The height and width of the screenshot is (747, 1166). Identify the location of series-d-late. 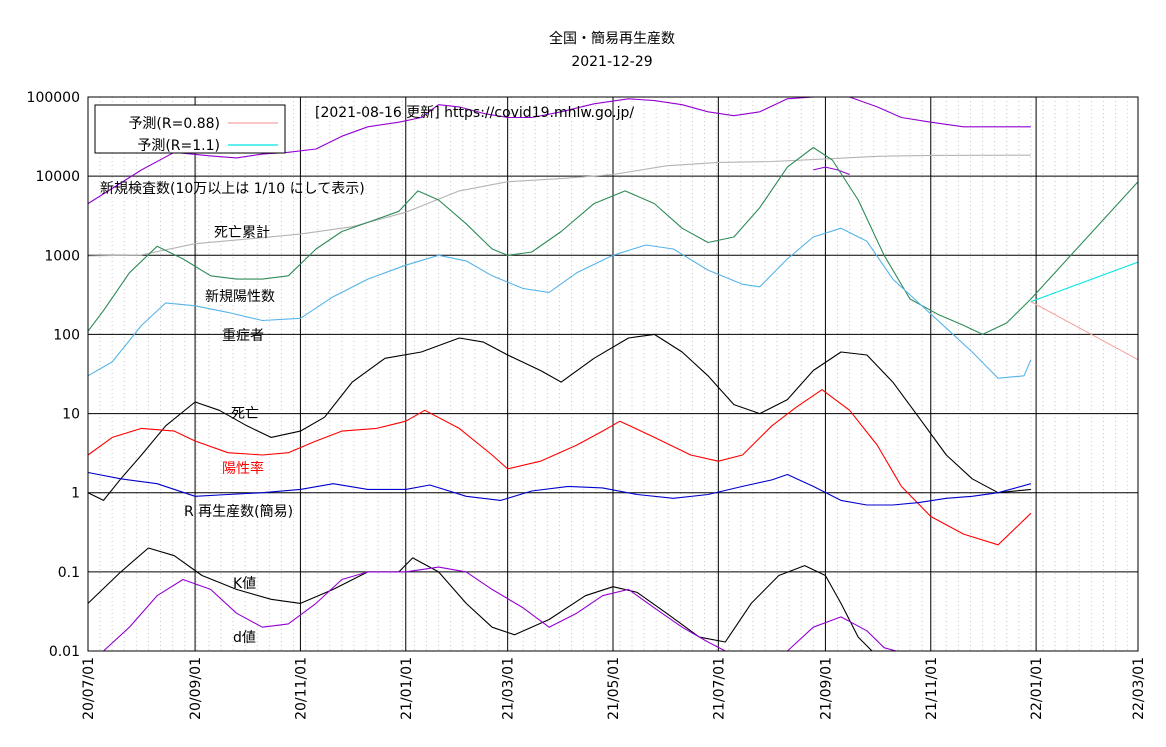
(842, 634).